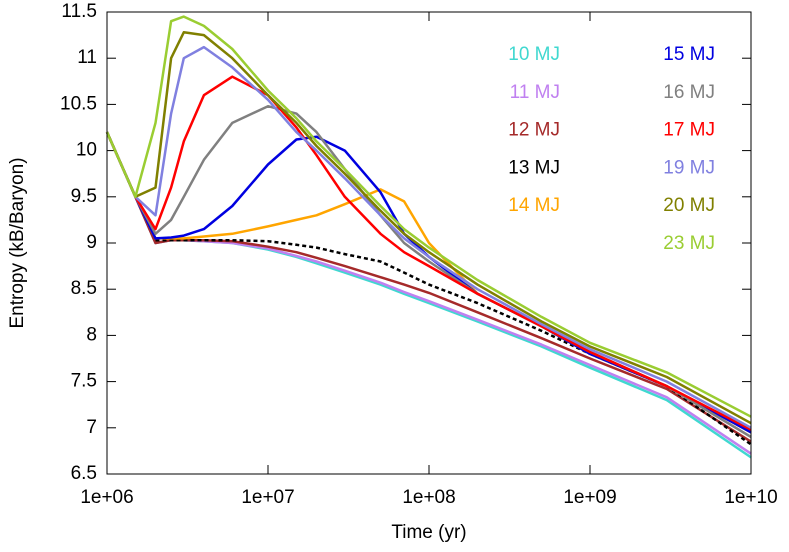 Image resolution: width=789 pixels, height=552 pixels. Describe the element at coordinates (534, 167) in the screenshot. I see `legend-label: 13 MJ` at that location.